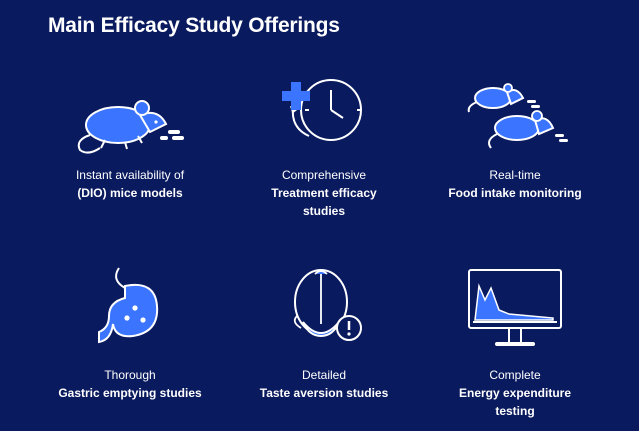 The image size is (639, 431). I want to click on offering-name: (DIO) mice models, so click(130, 193).